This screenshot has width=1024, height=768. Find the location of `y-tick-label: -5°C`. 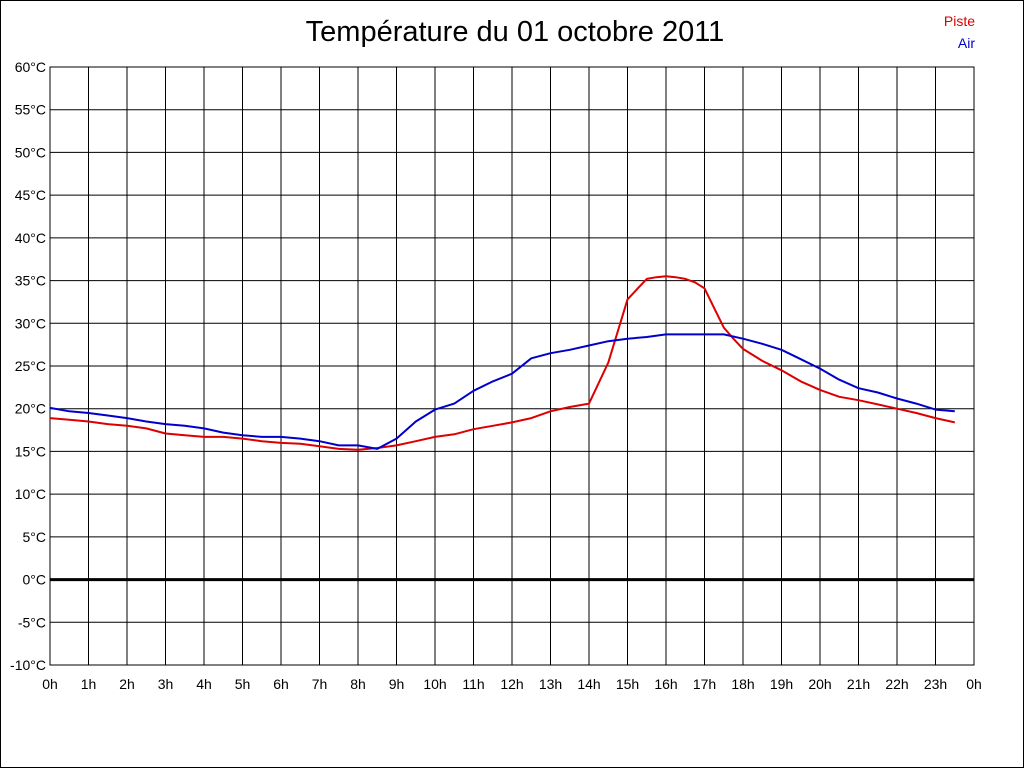

y-tick-label: -5°C is located at coordinates (32, 622).